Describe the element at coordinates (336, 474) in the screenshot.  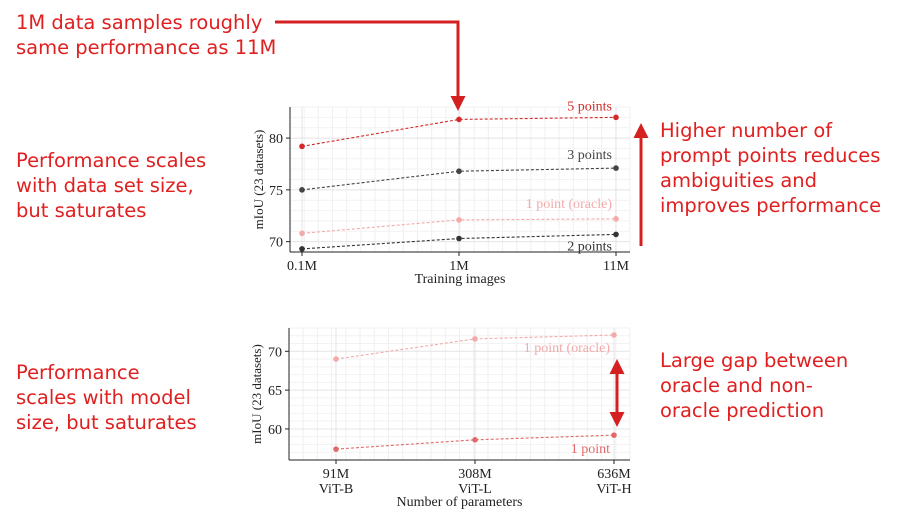
I see `x-tick-label: 91M` at that location.